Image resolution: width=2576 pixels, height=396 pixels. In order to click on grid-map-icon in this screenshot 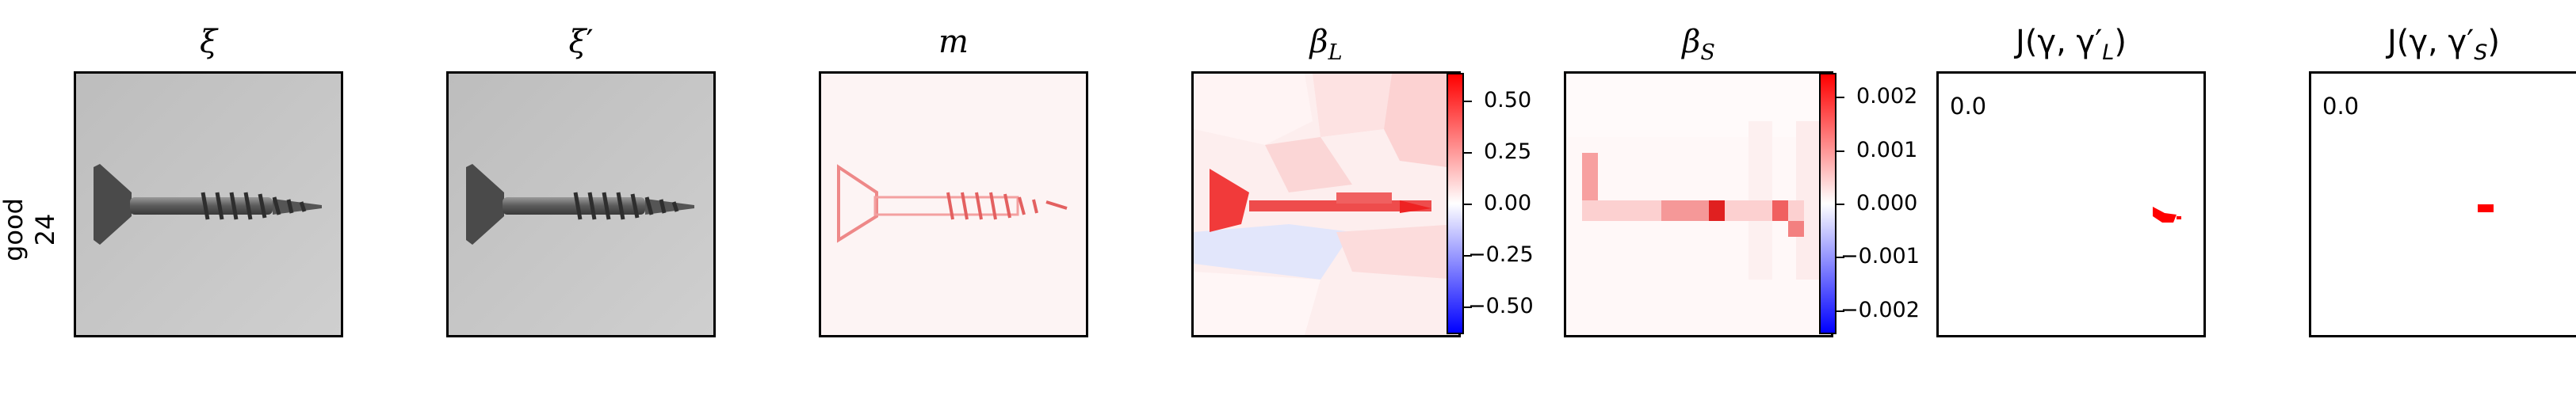, I will do `click(1698, 204)`.